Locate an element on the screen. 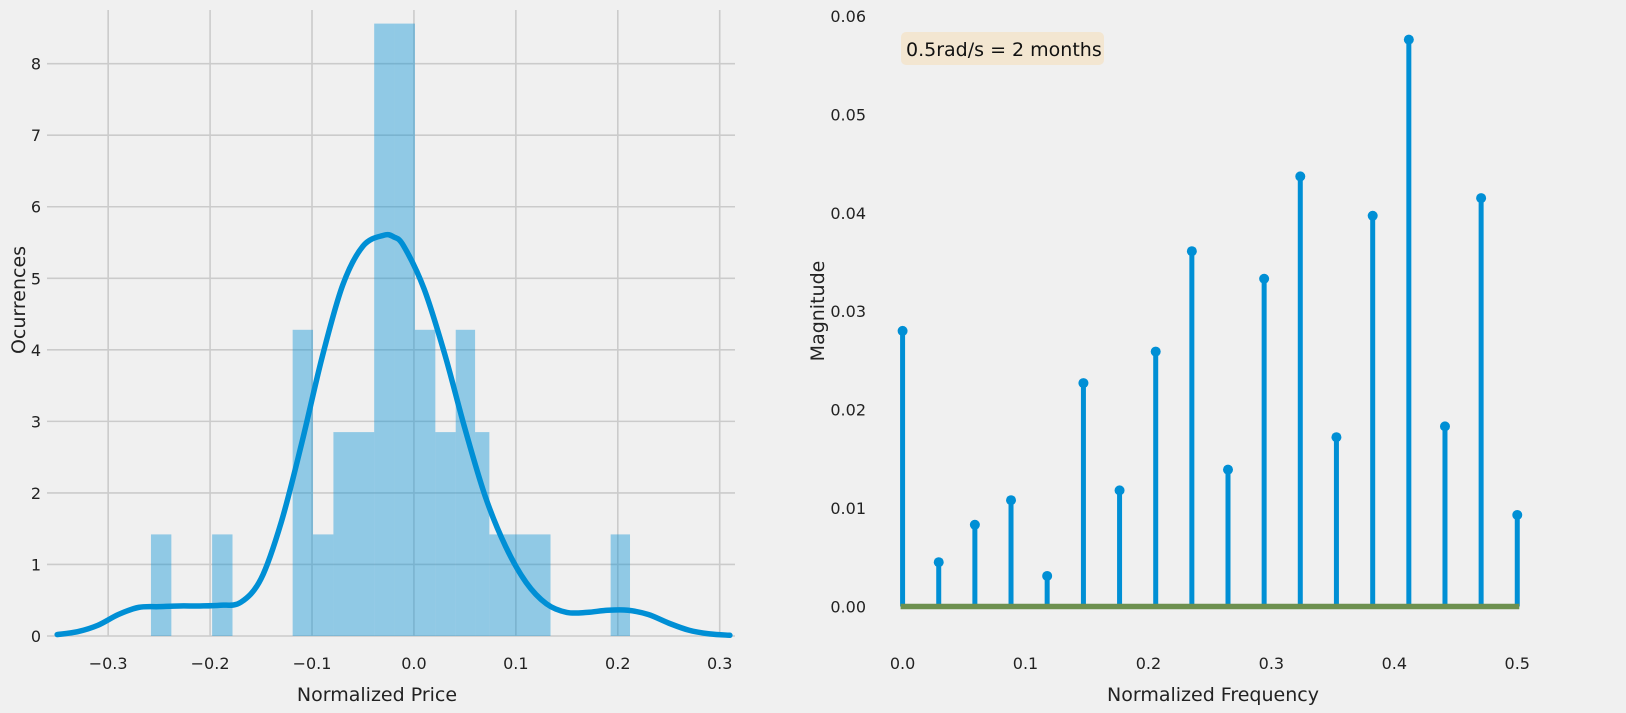 This screenshot has height=713, width=1626. histogram-y-tick-label: 2 is located at coordinates (36, 493).